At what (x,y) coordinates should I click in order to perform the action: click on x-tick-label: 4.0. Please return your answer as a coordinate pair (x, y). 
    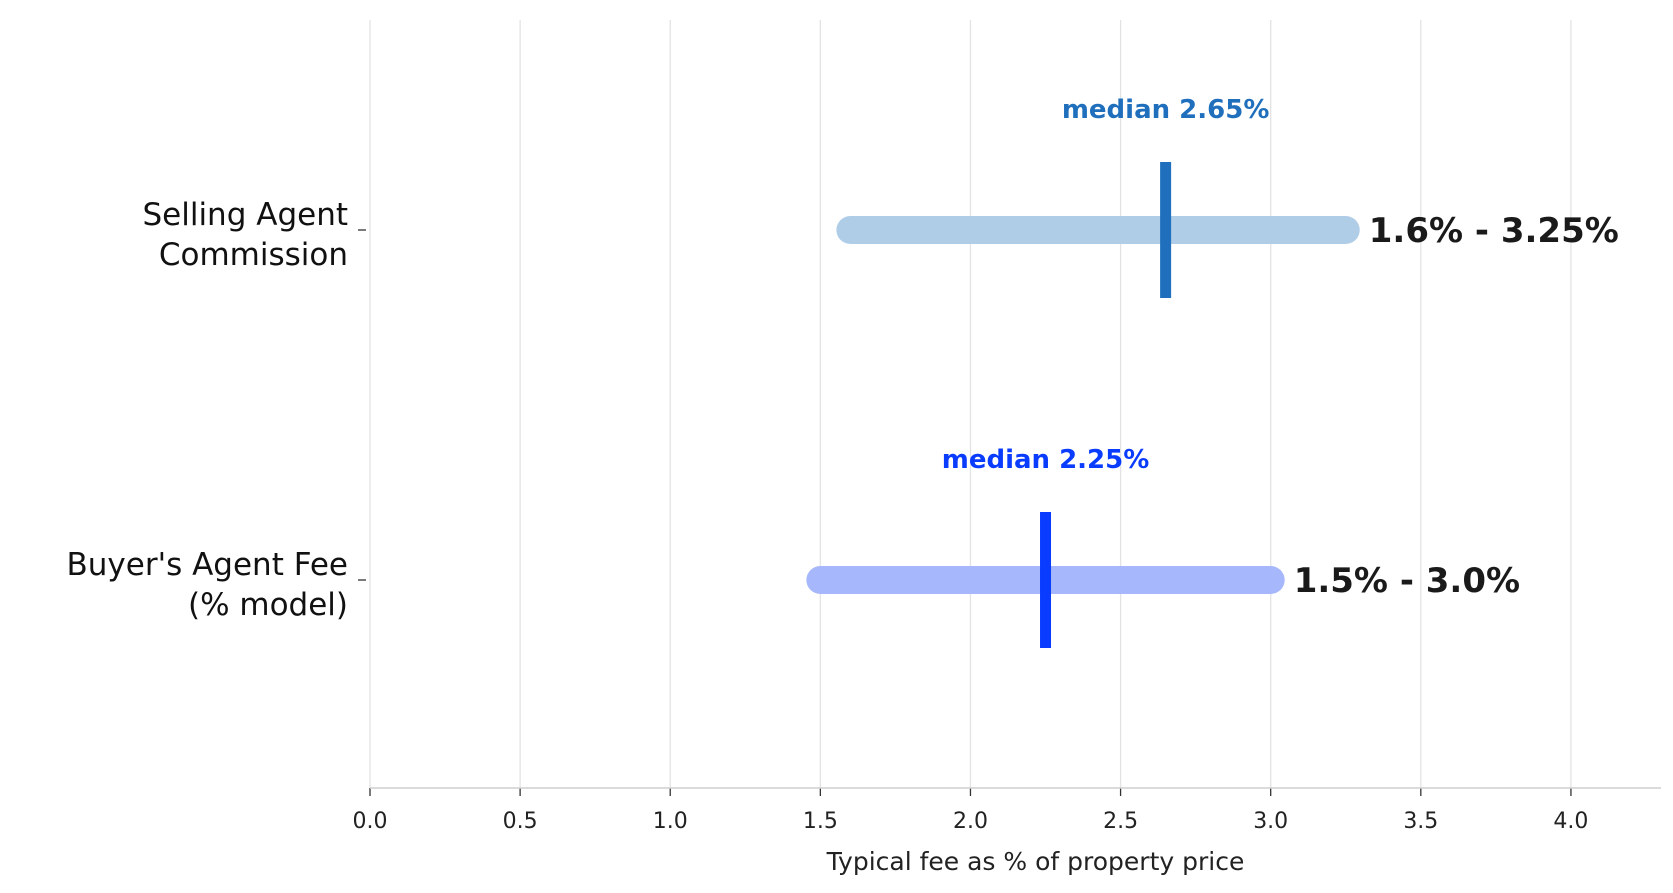
    Looking at the image, I should click on (1570, 821).